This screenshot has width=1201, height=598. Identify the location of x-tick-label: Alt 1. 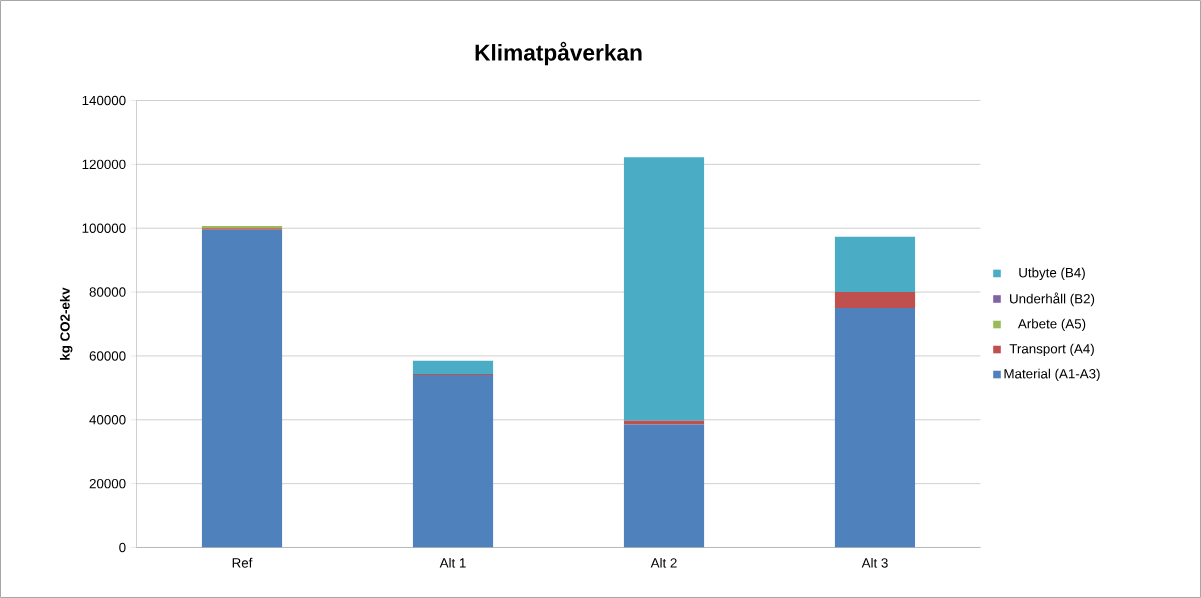
(452, 562).